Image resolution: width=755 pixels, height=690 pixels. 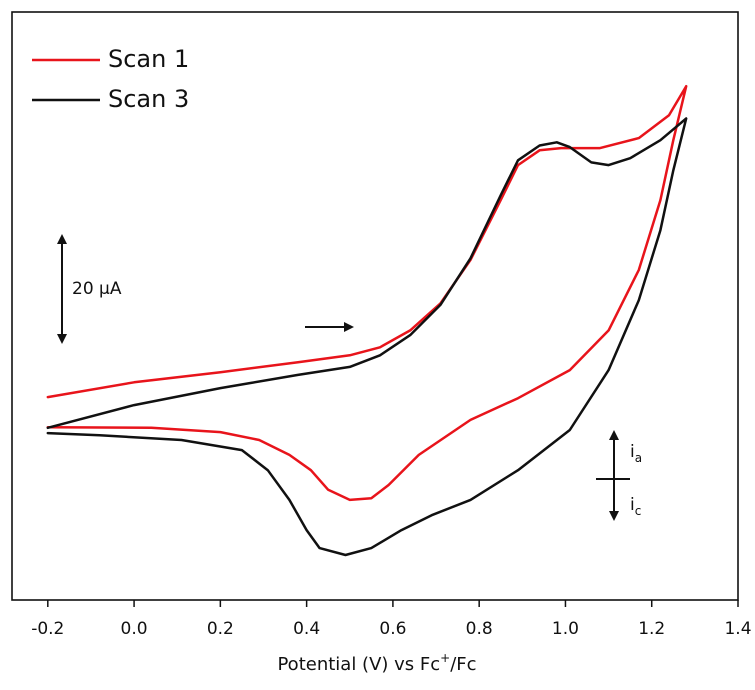 What do you see at coordinates (463, 664) in the screenshot?
I see `x-label-tail: /Fc` at bounding box center [463, 664].